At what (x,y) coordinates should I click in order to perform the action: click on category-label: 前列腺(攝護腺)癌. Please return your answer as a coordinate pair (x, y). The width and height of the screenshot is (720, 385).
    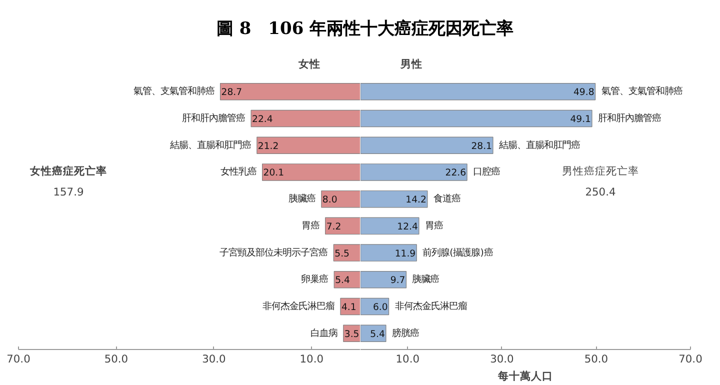
    Looking at the image, I should click on (457, 252).